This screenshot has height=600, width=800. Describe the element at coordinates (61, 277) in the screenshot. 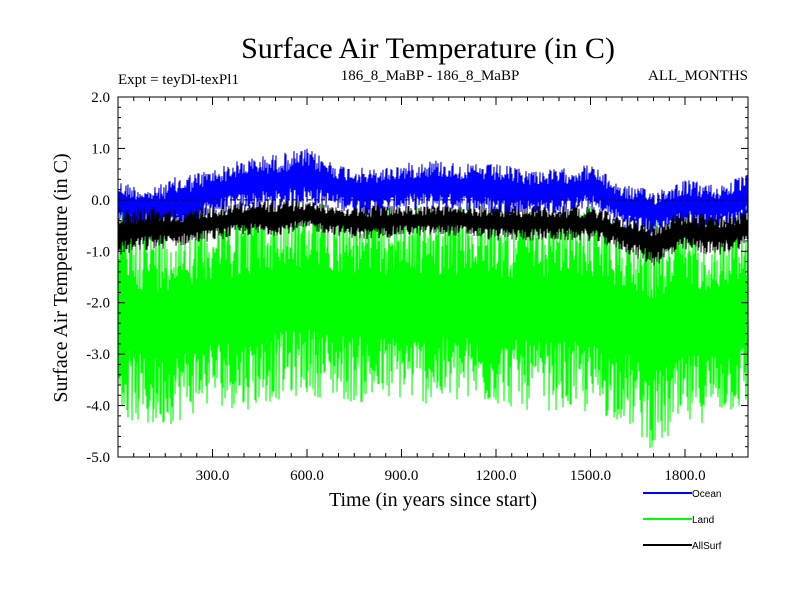

I see `y-axis-label: Surface Air Temperature (in C)` at that location.